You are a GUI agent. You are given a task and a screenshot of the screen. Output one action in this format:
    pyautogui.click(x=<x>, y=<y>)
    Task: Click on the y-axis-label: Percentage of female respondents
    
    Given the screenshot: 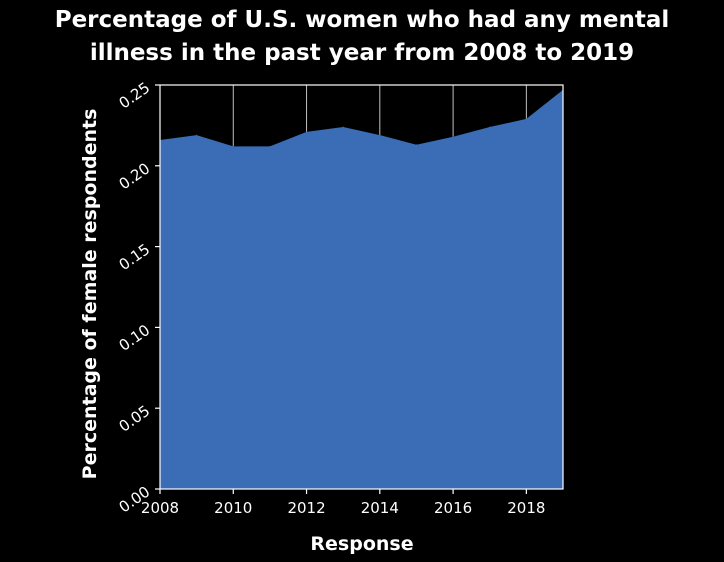 What is the action you would take?
    pyautogui.click(x=90, y=294)
    